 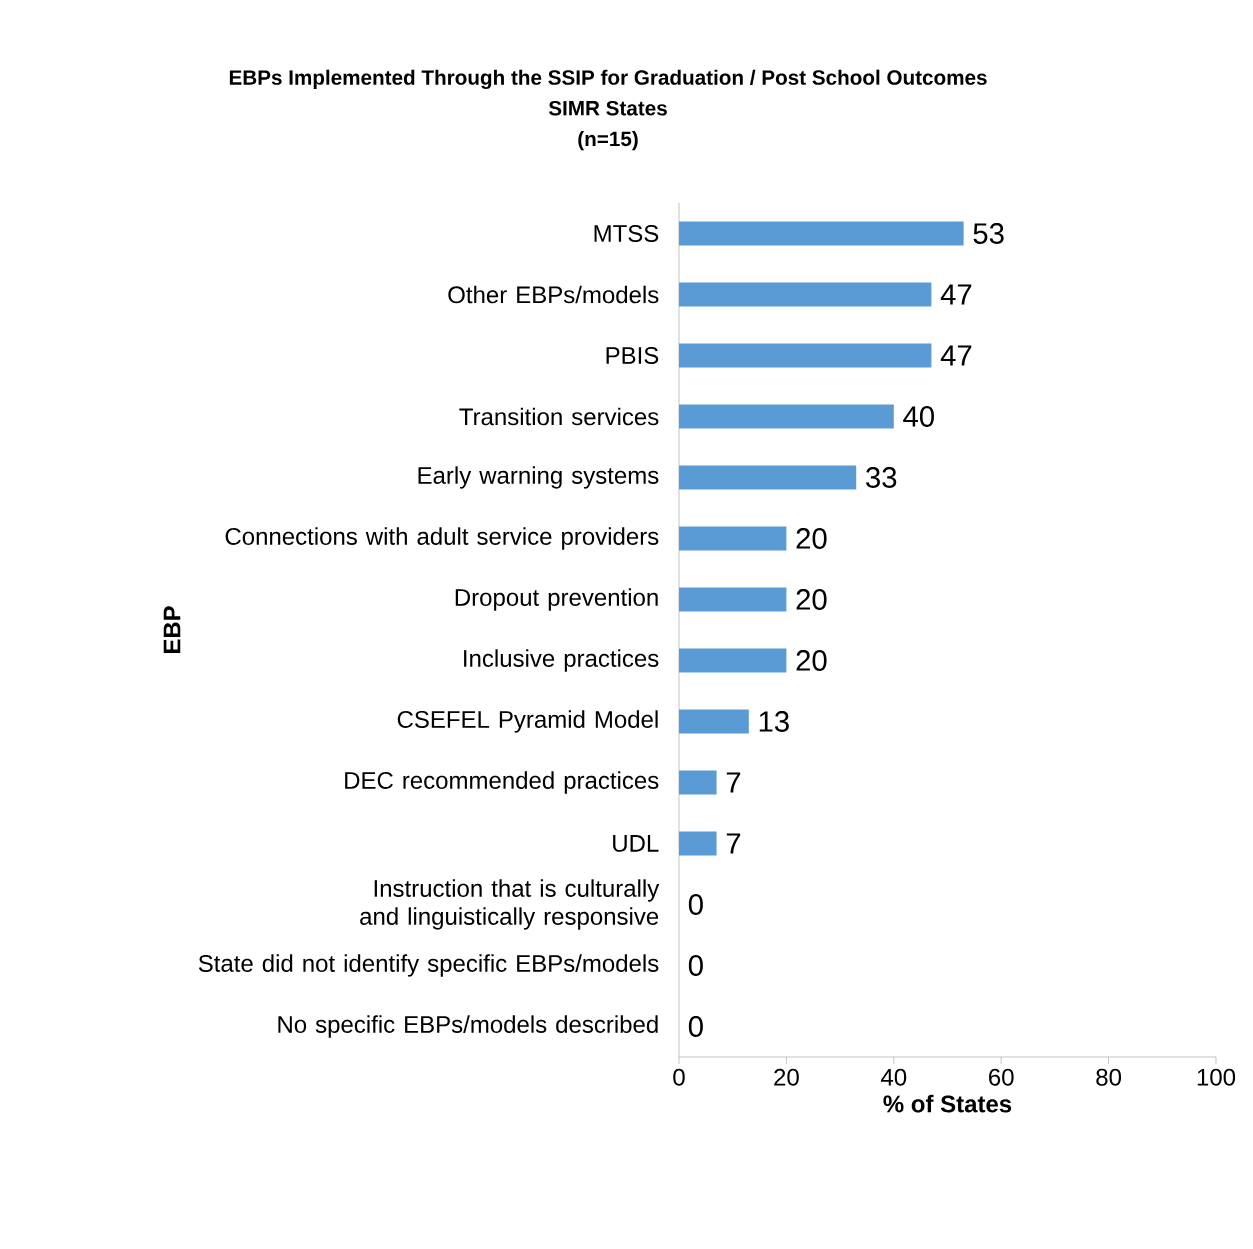 I want to click on y-tick-label: Dropout prevention, so click(x=556, y=599).